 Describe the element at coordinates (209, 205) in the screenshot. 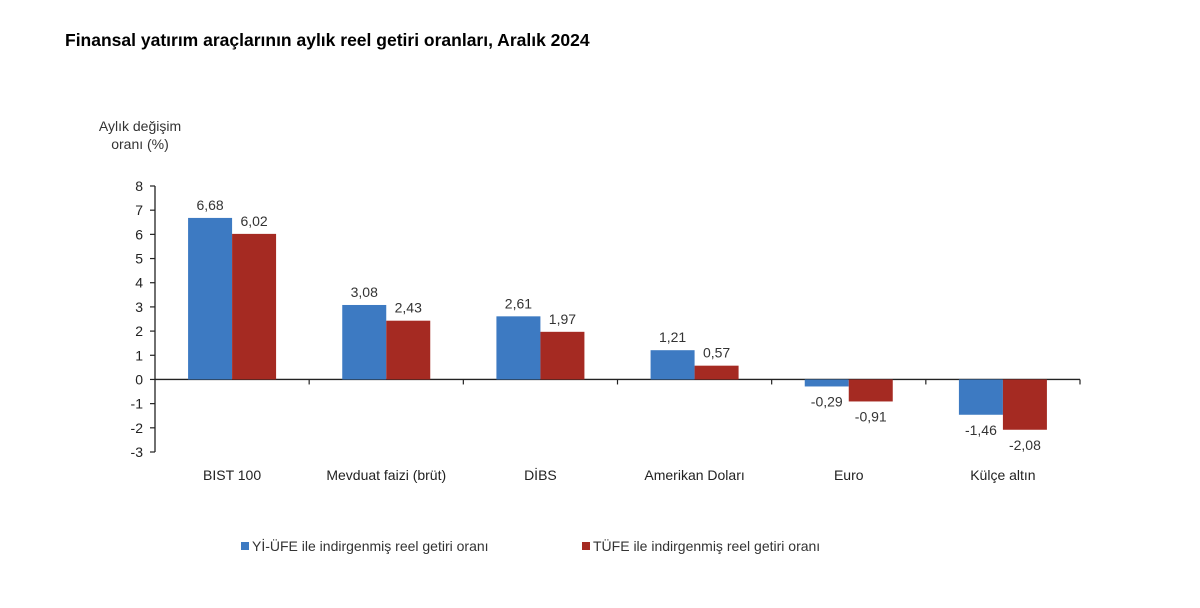

I see `data-label: 6,68` at that location.